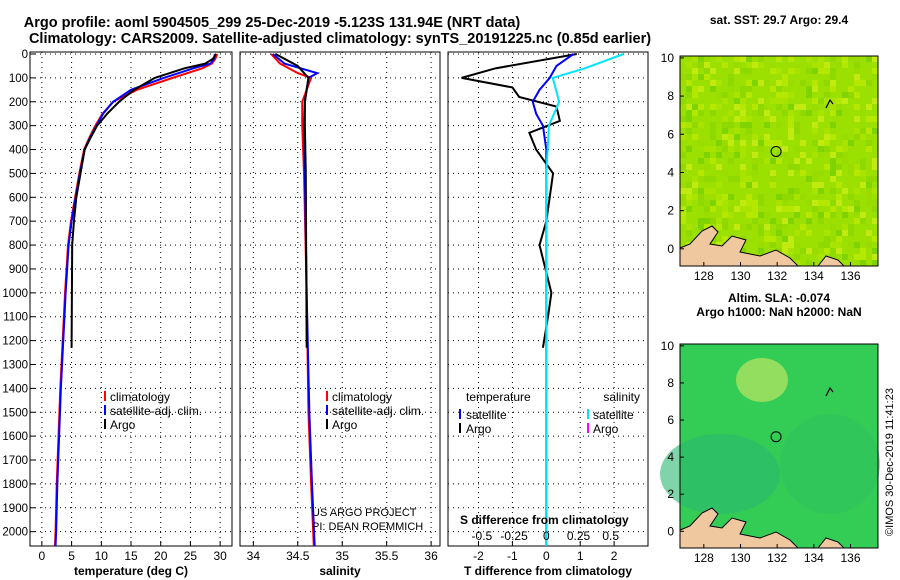 The width and height of the screenshot is (900, 580). I want to click on x-tick-label: 34.5, so click(298, 556).